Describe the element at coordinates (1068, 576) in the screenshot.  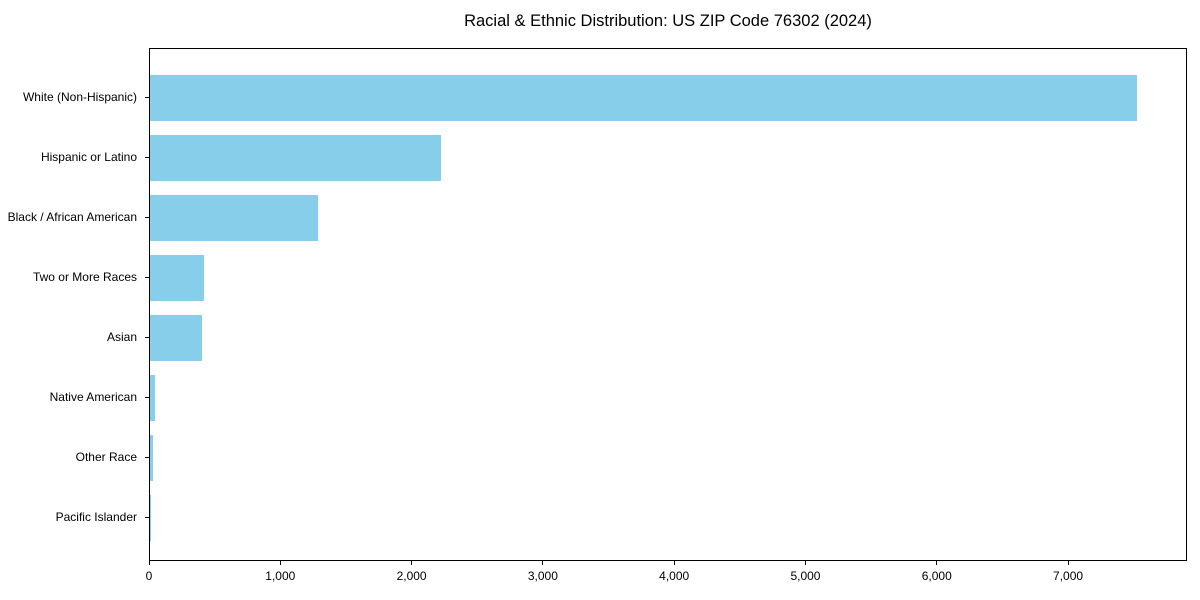
I see `x-axis-tick-label: 7,000` at that location.